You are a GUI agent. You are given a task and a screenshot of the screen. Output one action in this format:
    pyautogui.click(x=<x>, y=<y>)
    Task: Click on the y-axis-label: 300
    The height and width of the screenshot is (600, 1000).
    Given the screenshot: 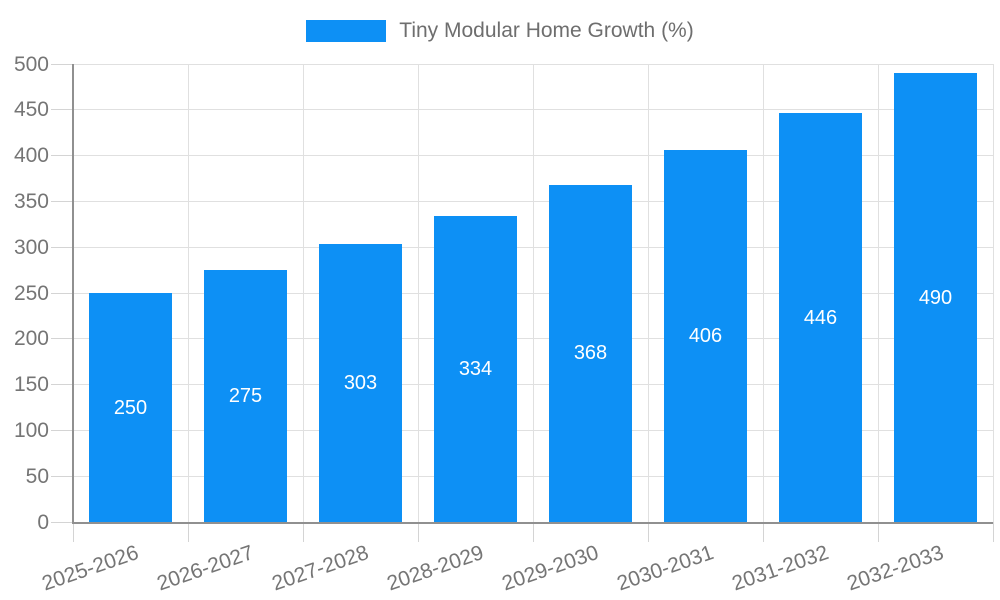 What is the action you would take?
    pyautogui.click(x=31, y=247)
    